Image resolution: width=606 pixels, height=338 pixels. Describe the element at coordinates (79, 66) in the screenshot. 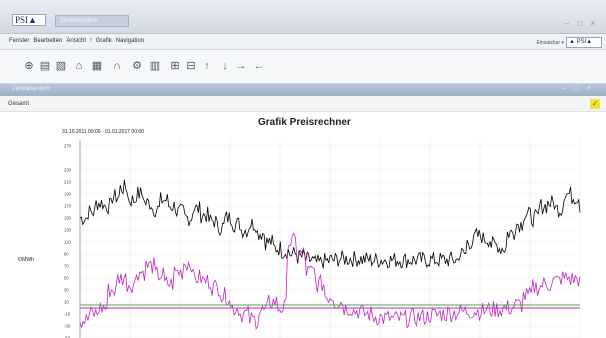

I see `home-icon: ⌂` at that location.